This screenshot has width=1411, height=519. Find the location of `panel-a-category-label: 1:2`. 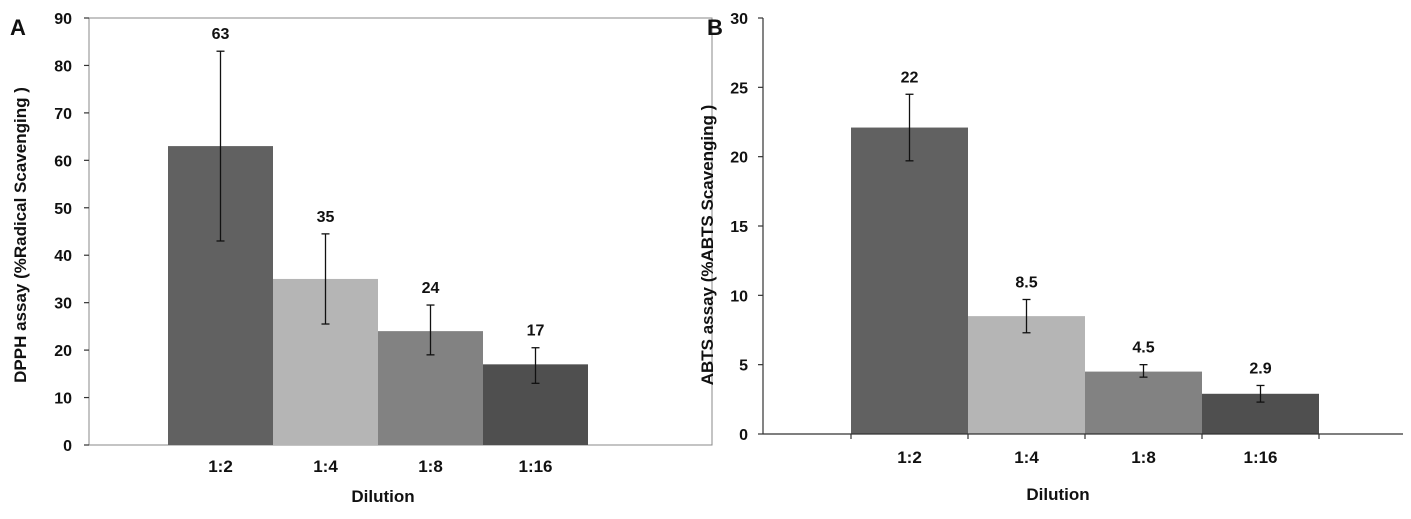

panel-a-category-label: 1:2 is located at coordinates (220, 466).